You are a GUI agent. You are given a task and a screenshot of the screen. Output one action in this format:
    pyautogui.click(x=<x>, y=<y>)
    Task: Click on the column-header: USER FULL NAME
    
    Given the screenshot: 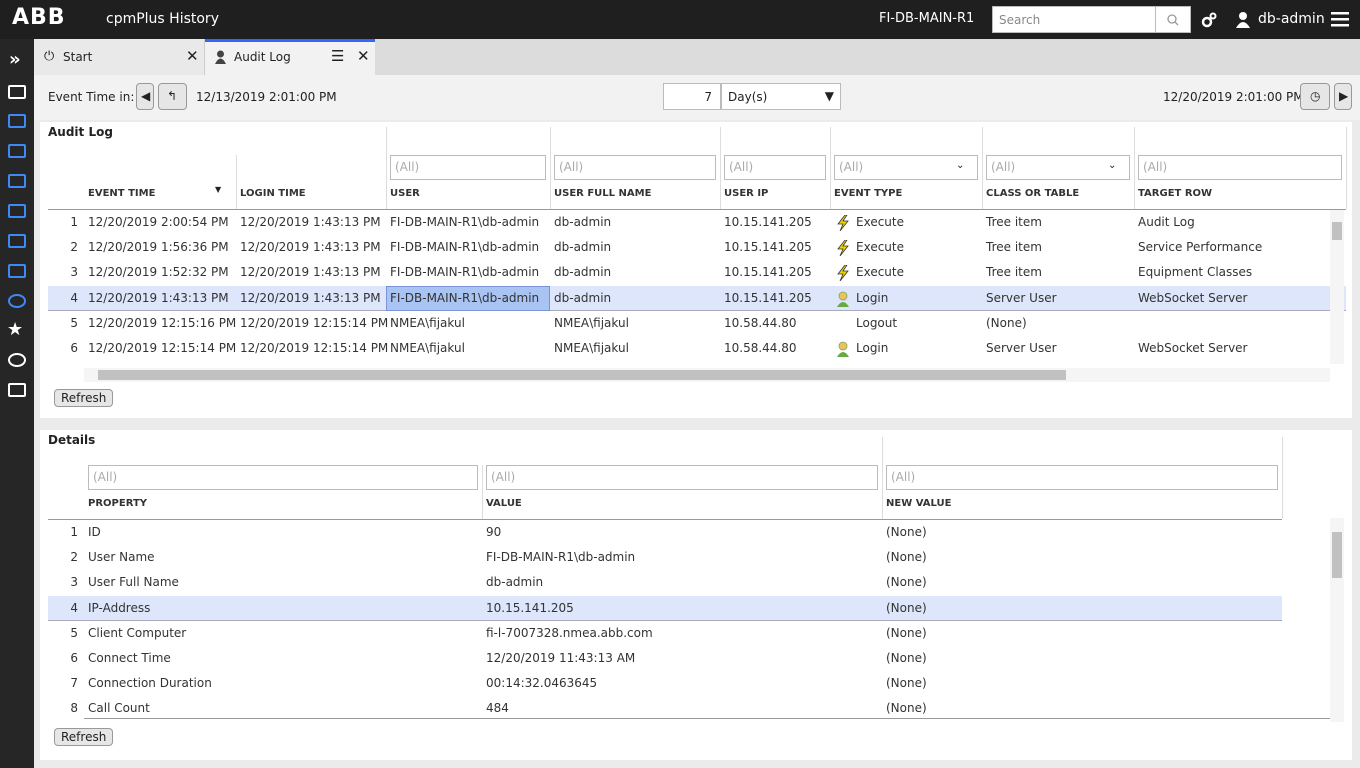 What is the action you would take?
    pyautogui.click(x=603, y=193)
    